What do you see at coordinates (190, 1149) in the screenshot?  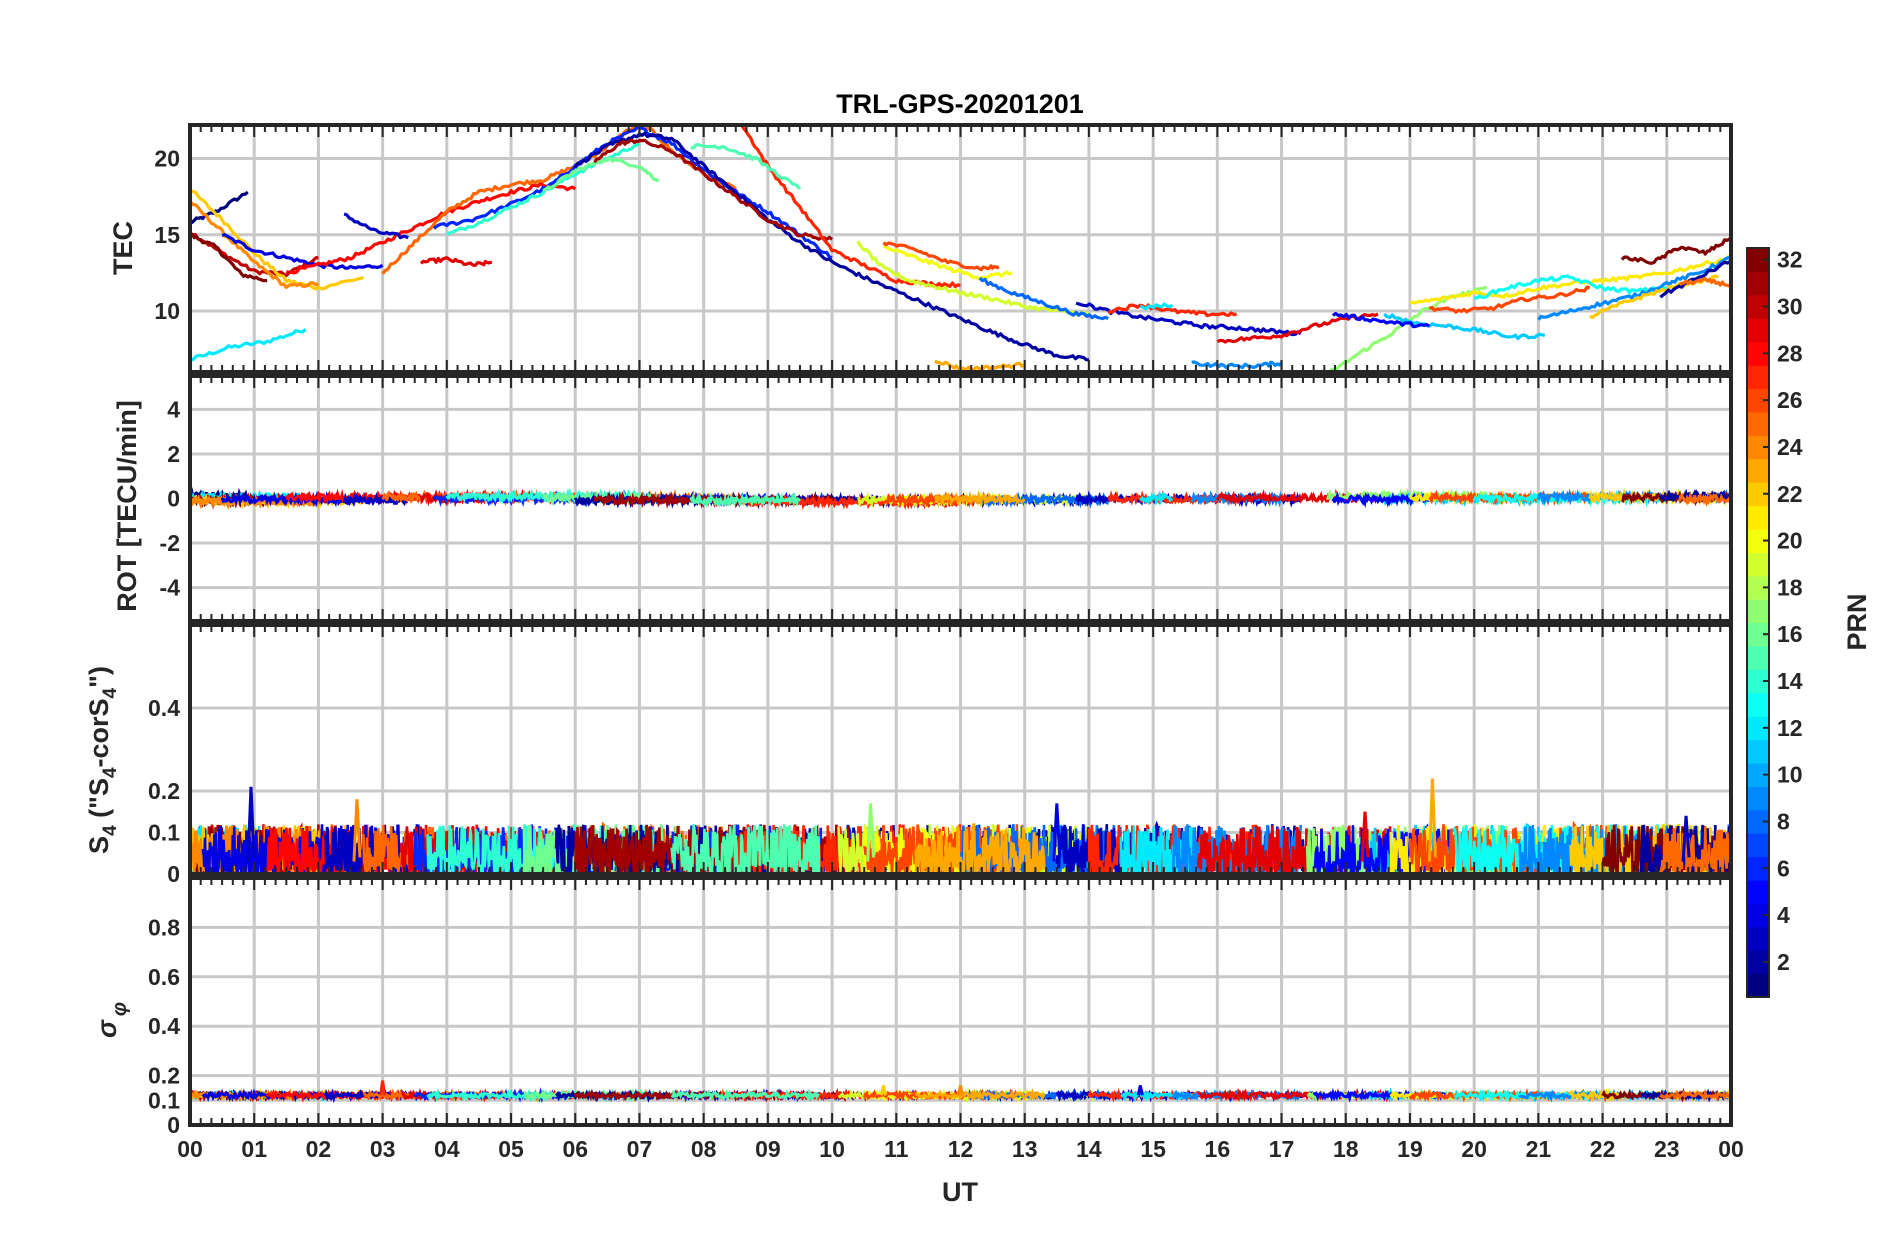 I see `xtick-label-0: 00` at bounding box center [190, 1149].